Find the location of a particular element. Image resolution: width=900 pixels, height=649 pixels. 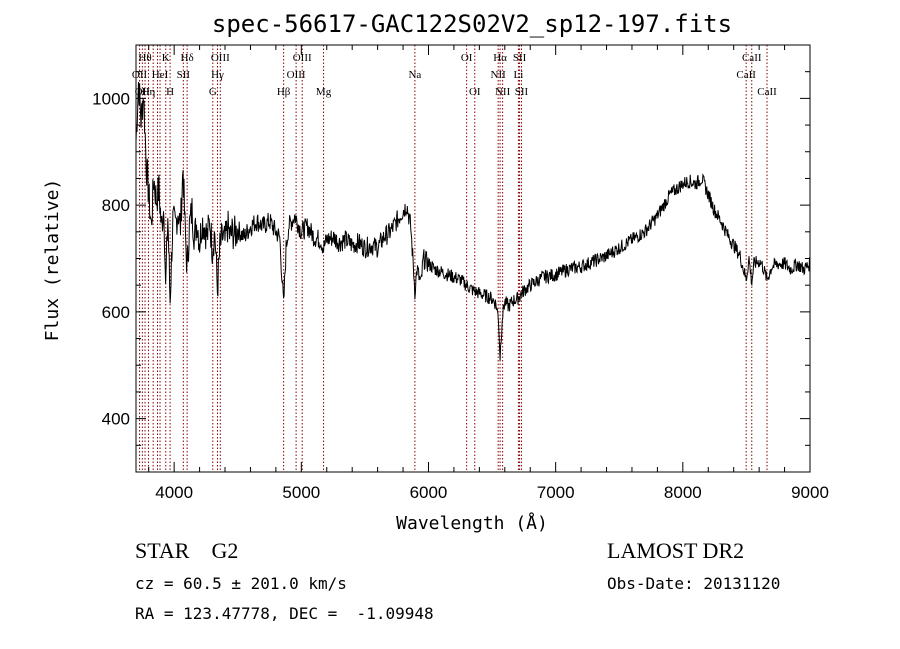

y-tick-label: 400 is located at coordinates (116, 419).